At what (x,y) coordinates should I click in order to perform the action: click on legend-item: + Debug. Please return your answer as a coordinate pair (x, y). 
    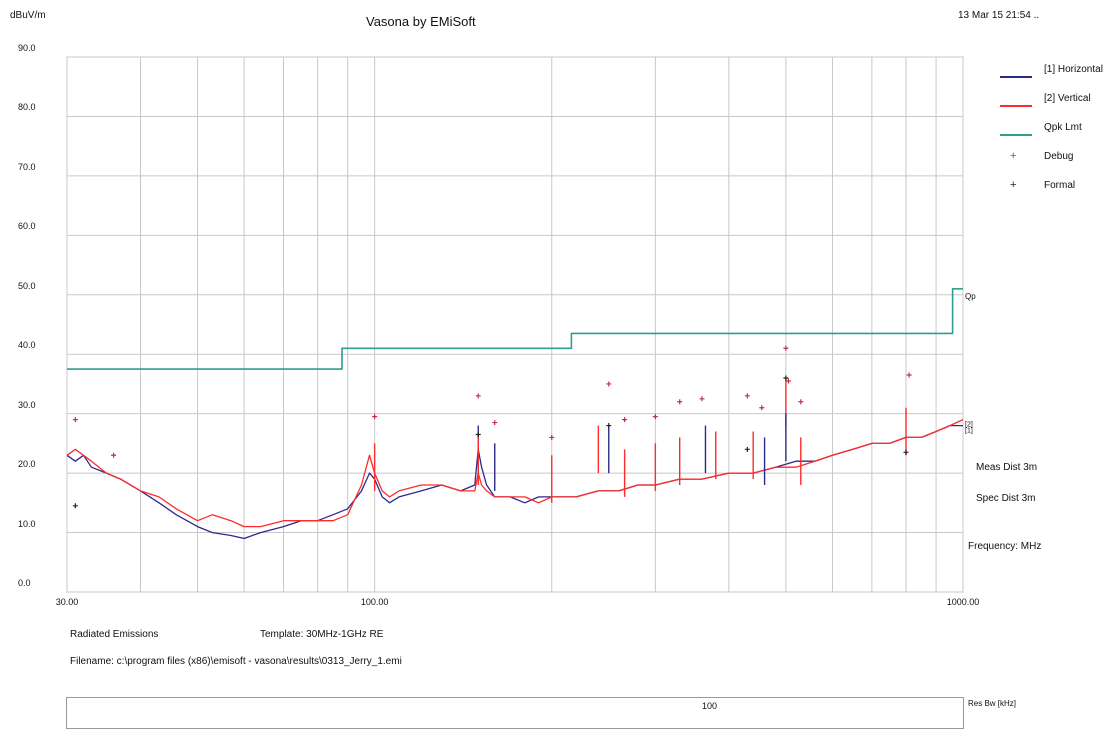
    Looking at the image, I should click on (1055, 160).